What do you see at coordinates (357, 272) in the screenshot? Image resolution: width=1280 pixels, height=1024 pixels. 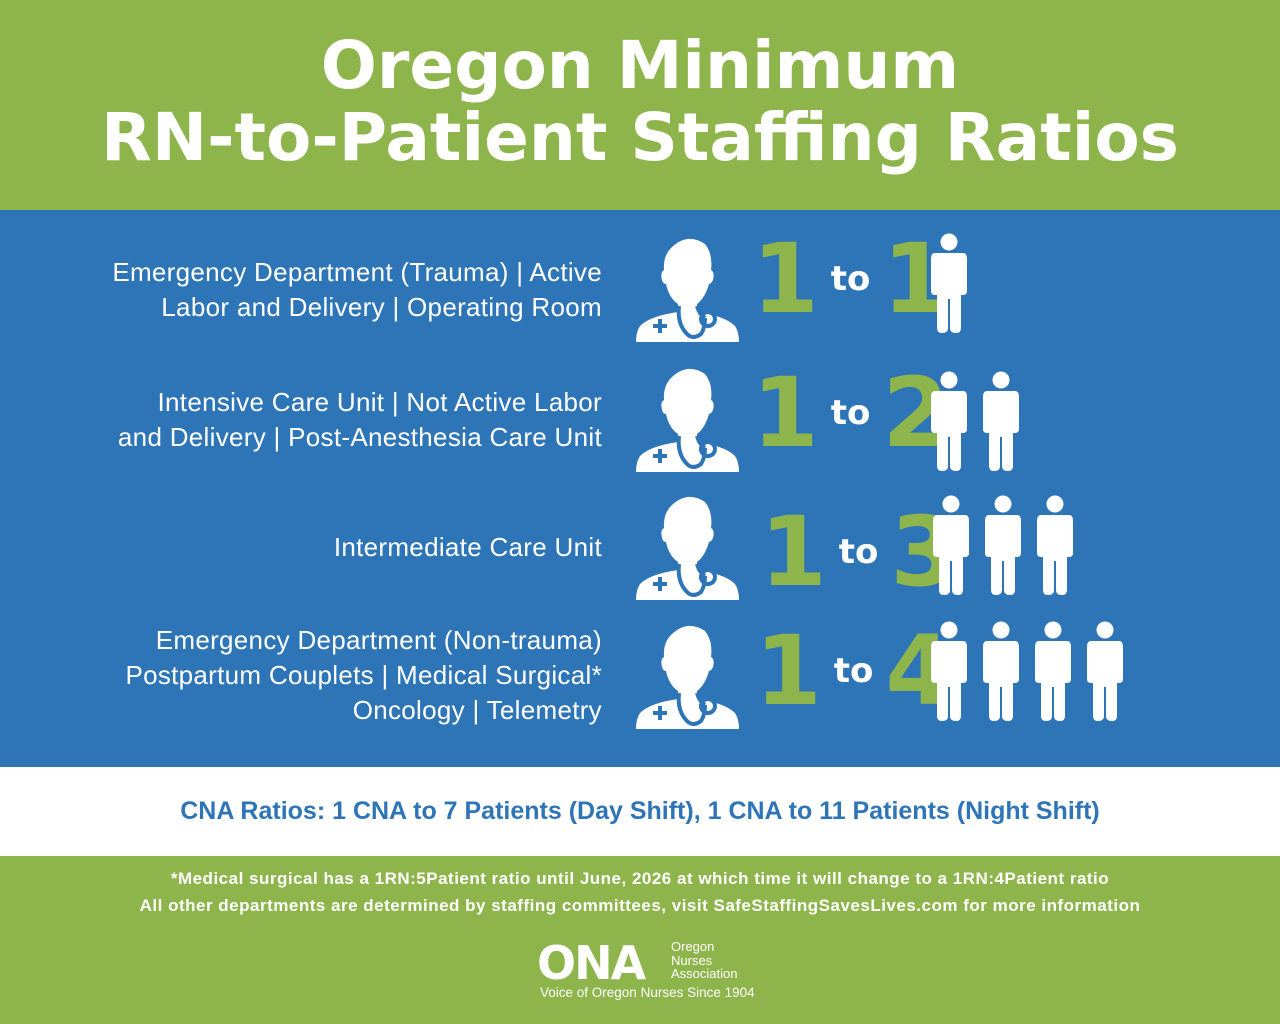 I see `department-line: Emergency Department (Trauma) | Active` at bounding box center [357, 272].